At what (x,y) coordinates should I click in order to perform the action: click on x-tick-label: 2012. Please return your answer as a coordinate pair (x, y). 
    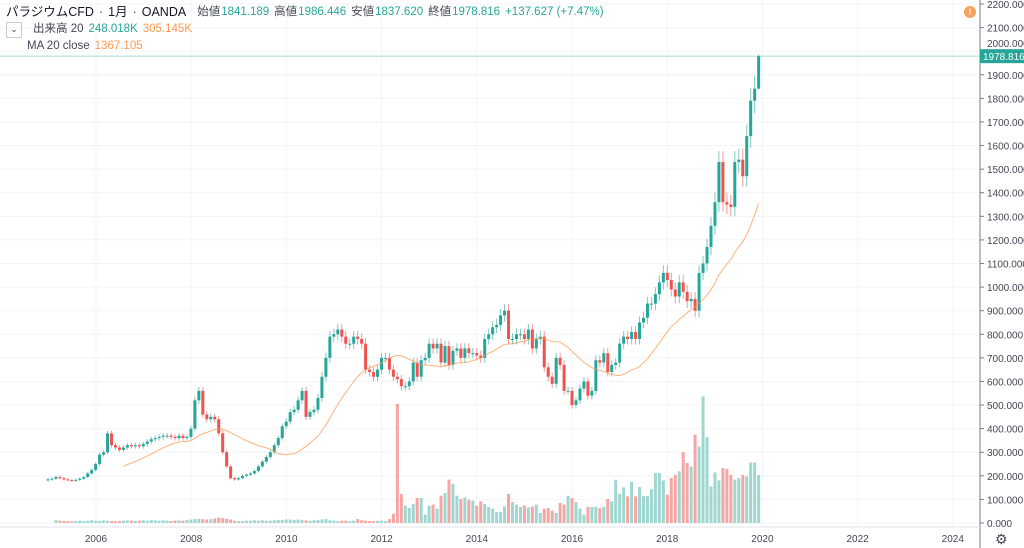
    Looking at the image, I should click on (381, 539).